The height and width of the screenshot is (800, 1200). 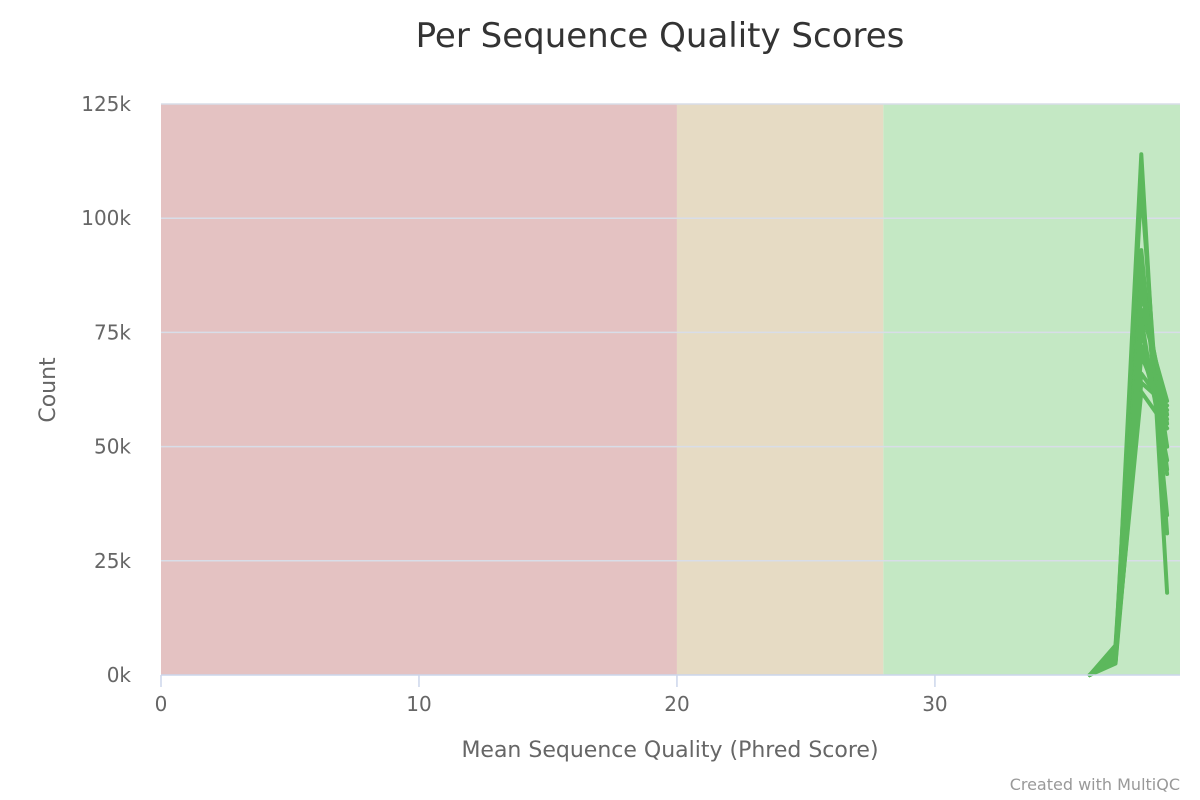 What do you see at coordinates (676, 704) in the screenshot?
I see `x-tick-label: 20` at bounding box center [676, 704].